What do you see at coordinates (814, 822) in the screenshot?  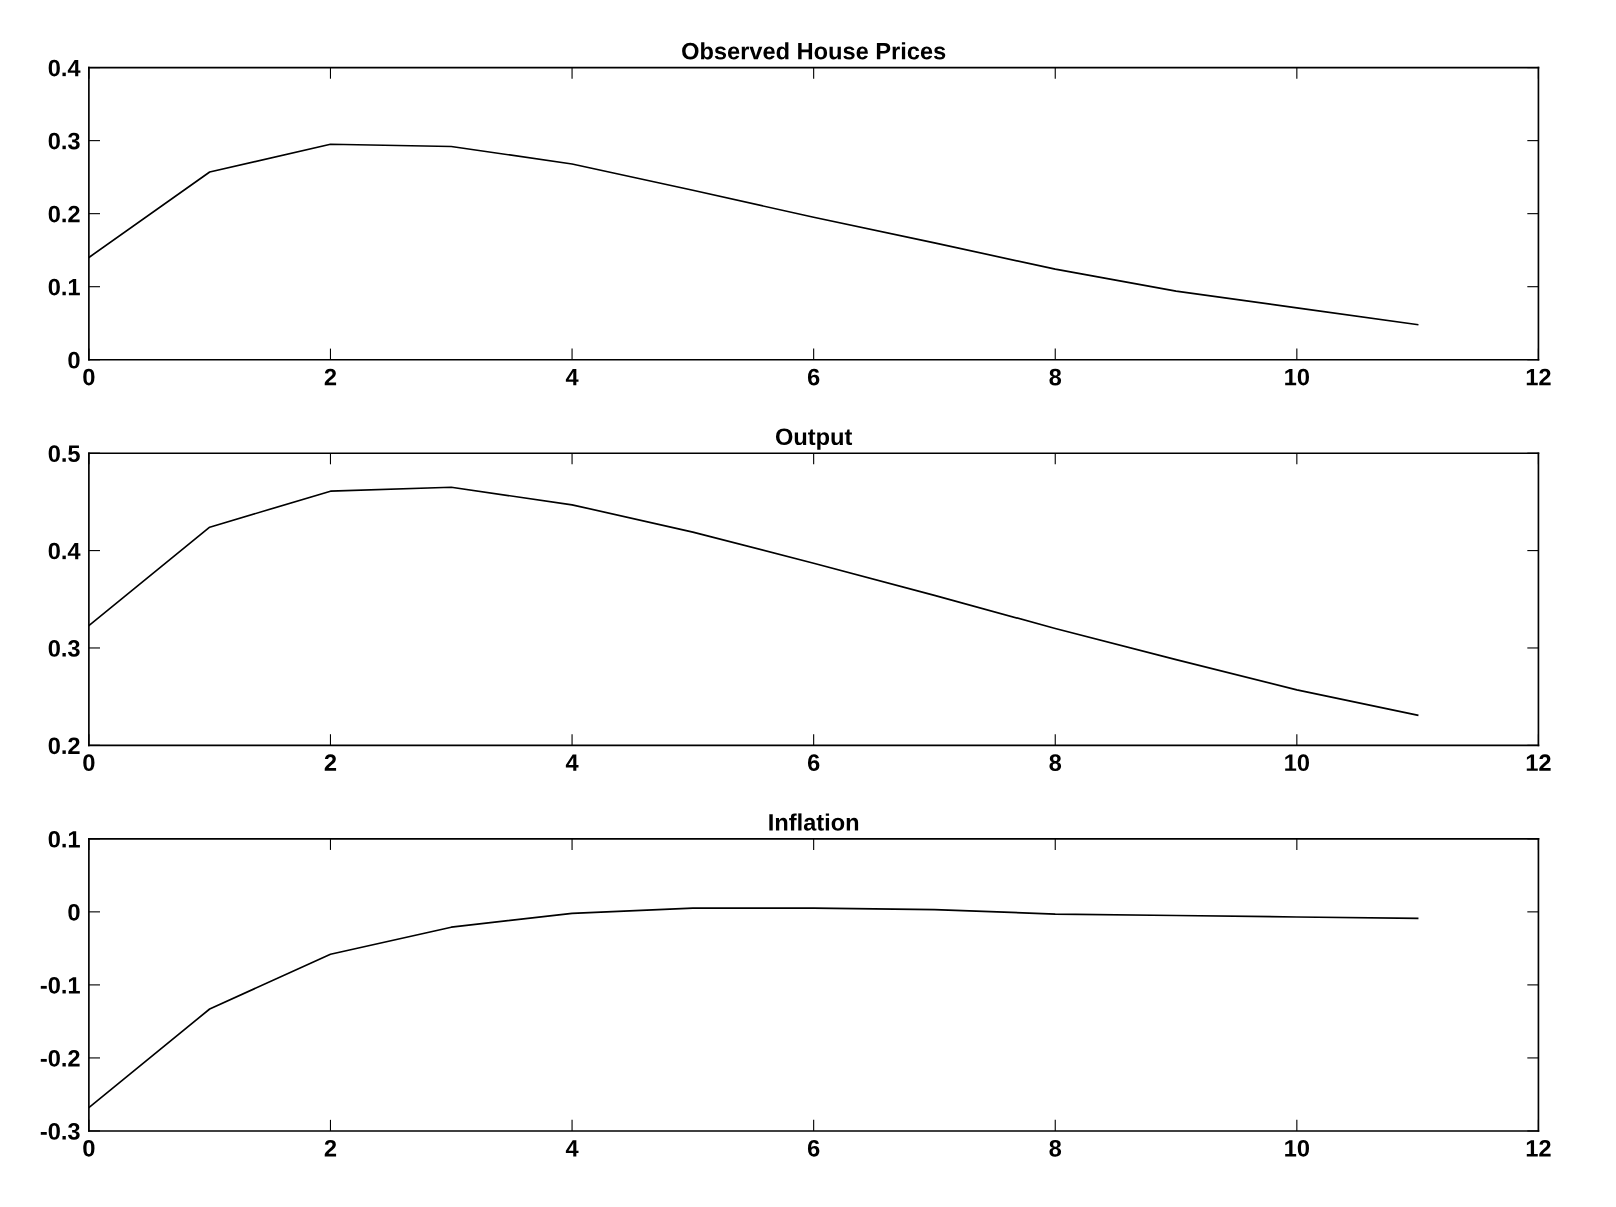 I see `chart-title: Inflation` at bounding box center [814, 822].